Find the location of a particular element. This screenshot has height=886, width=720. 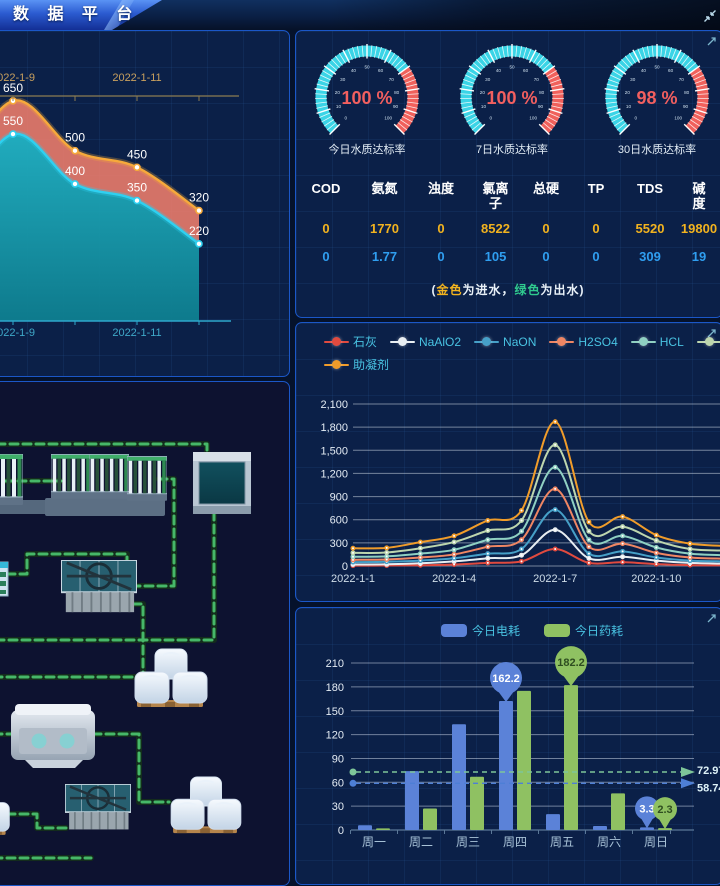

table-cell: 1.77 is located at coordinates (384, 257).